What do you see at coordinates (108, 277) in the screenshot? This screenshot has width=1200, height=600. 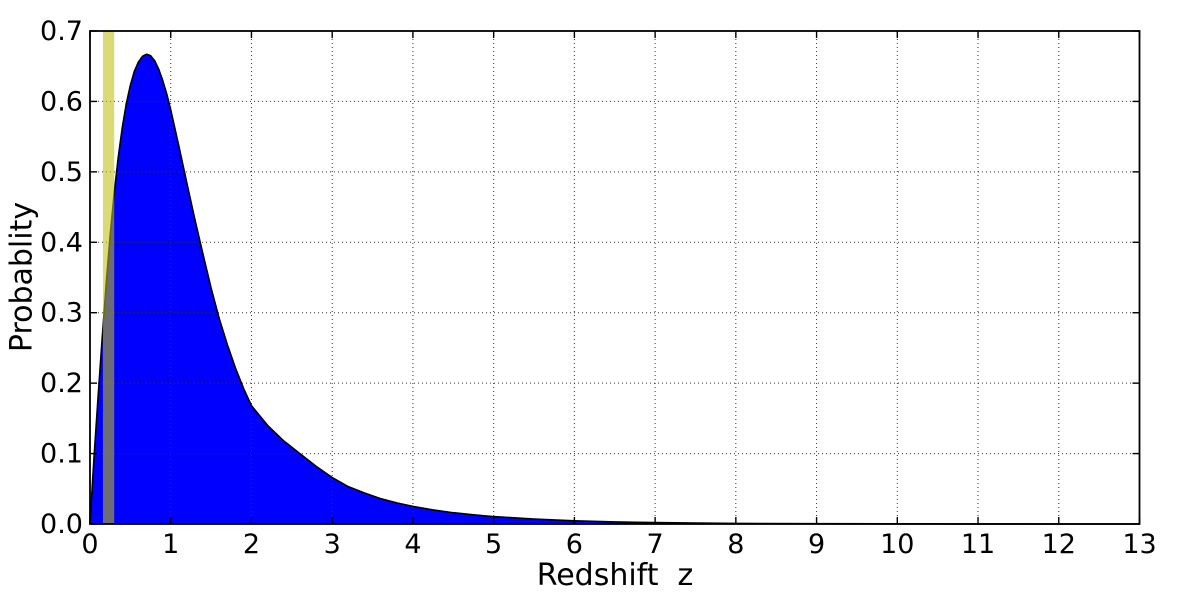 I see `redshift-marker-band` at bounding box center [108, 277].